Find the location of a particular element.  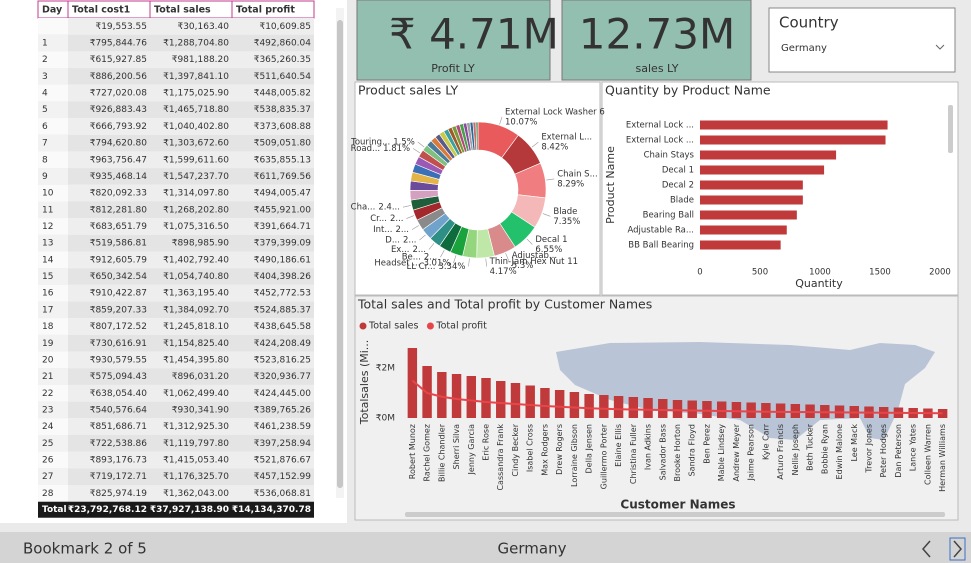

x-tick-label: 0 is located at coordinates (699, 273).